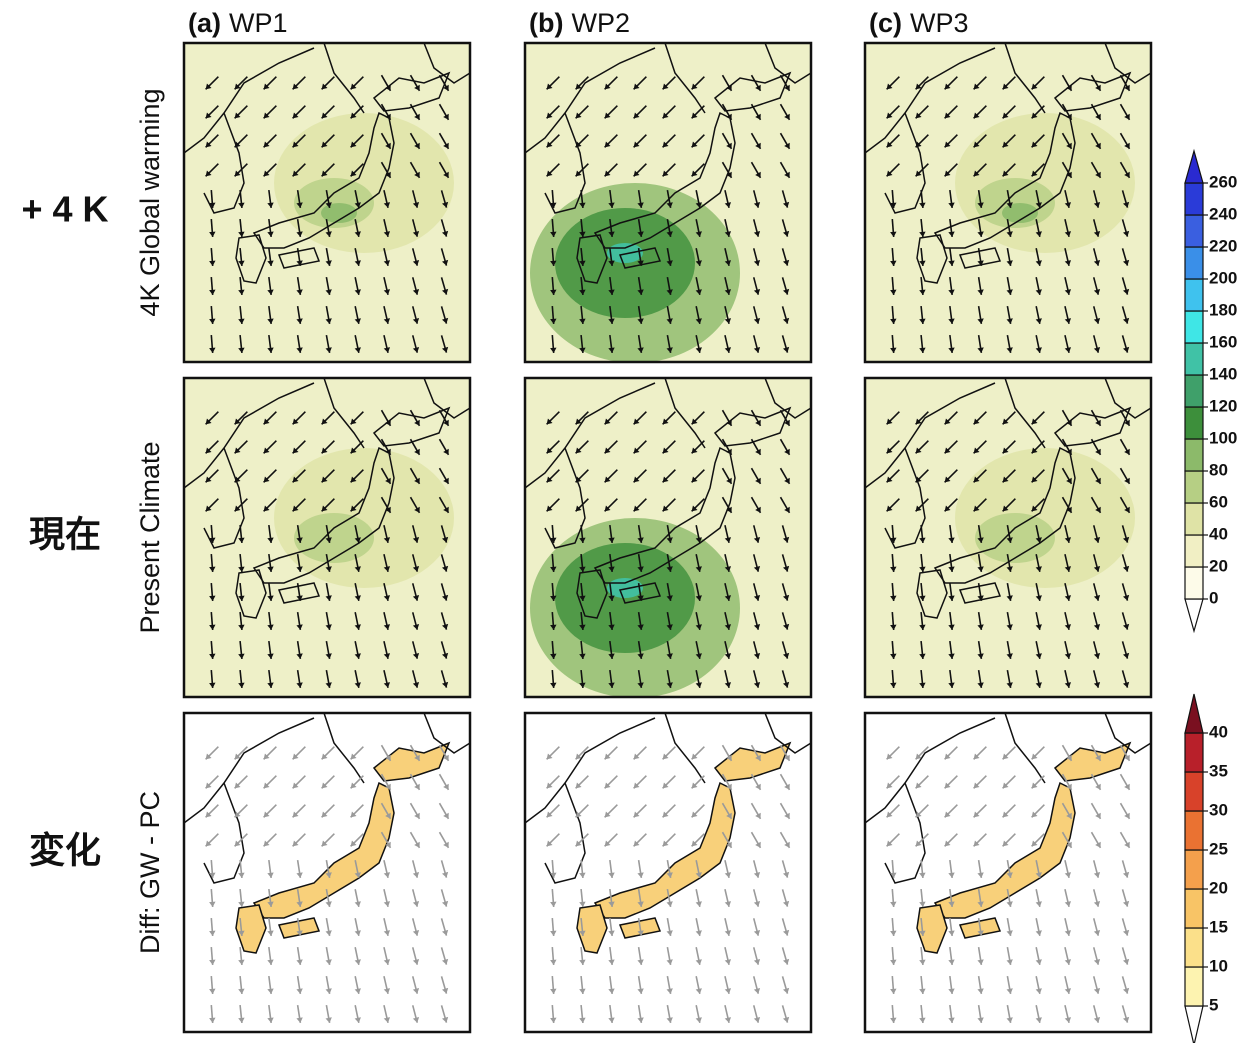 Image resolution: width=1241 pixels, height=1043 pixels. Describe the element at coordinates (65, 534) in the screenshot. I see `row-label: 現在` at that location.